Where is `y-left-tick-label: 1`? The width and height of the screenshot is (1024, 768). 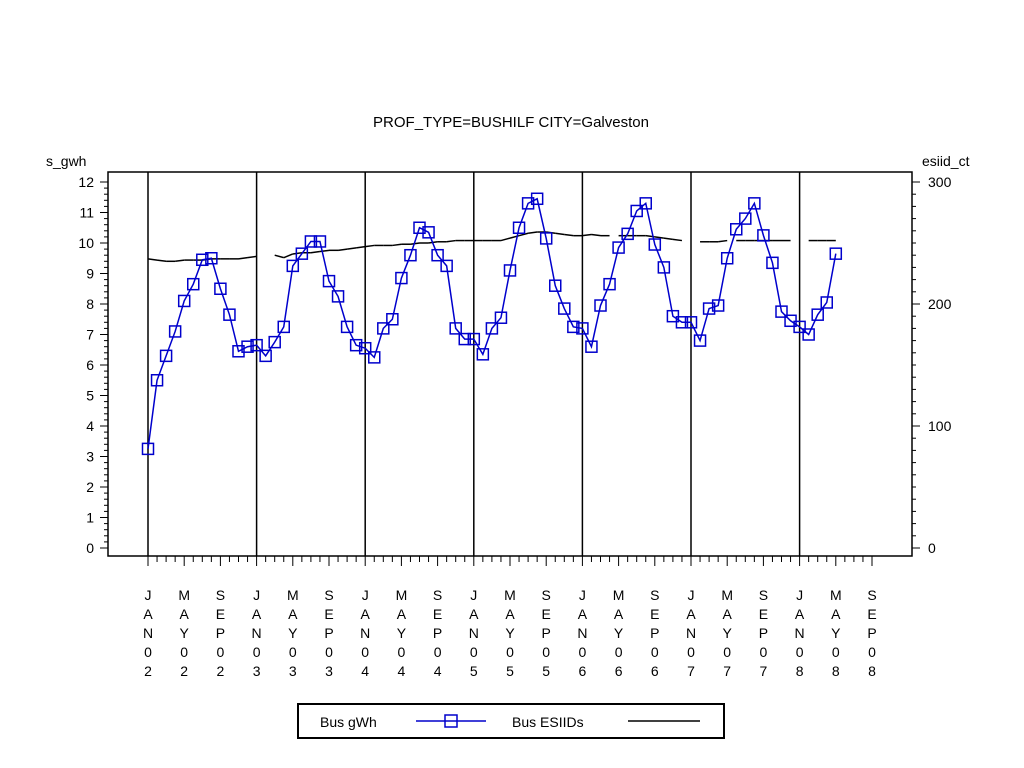 y-left-tick-label: 1 is located at coordinates (90, 518).